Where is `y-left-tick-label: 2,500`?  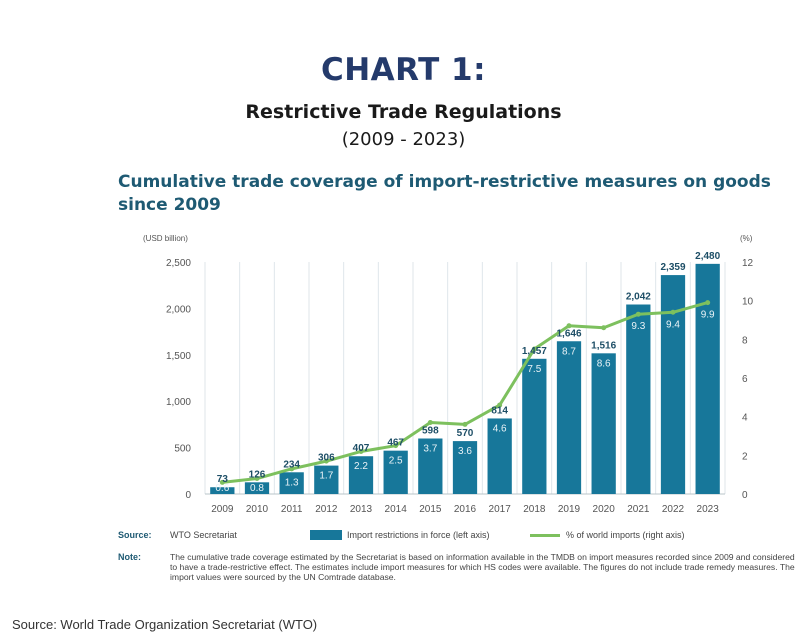 y-left-tick-label: 2,500 is located at coordinates (178, 263).